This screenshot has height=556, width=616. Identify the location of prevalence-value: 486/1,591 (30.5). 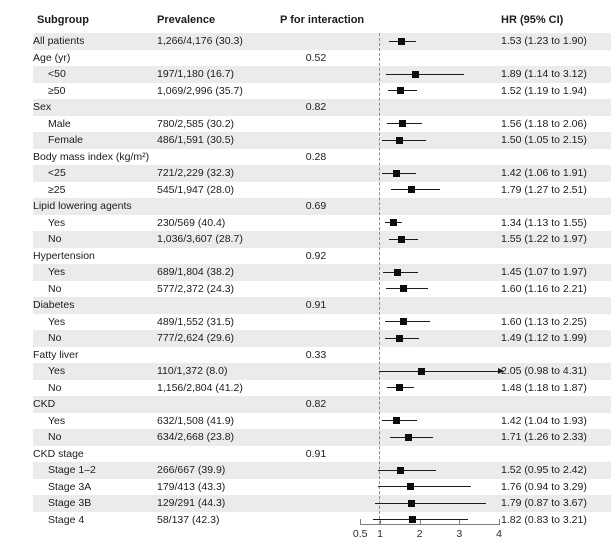
(196, 140).